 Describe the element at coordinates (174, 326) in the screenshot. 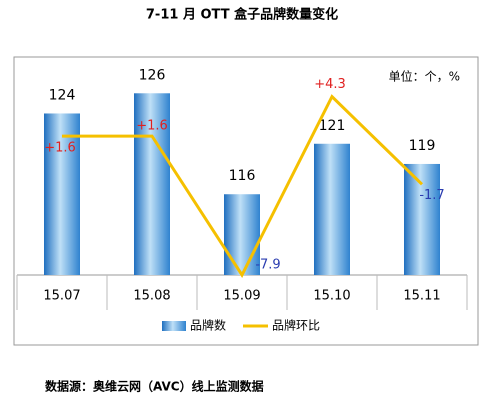

I see `legend-swatch` at that location.